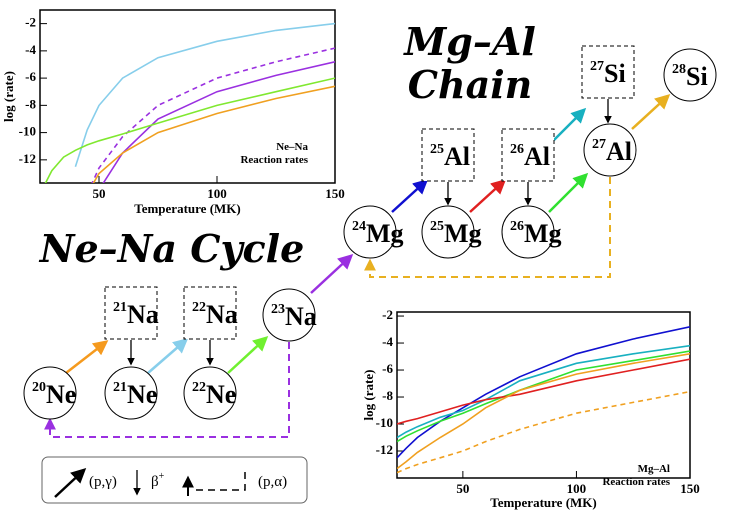 This screenshot has height=519, width=736. I want to click on legend-dashed, so click(221, 479).